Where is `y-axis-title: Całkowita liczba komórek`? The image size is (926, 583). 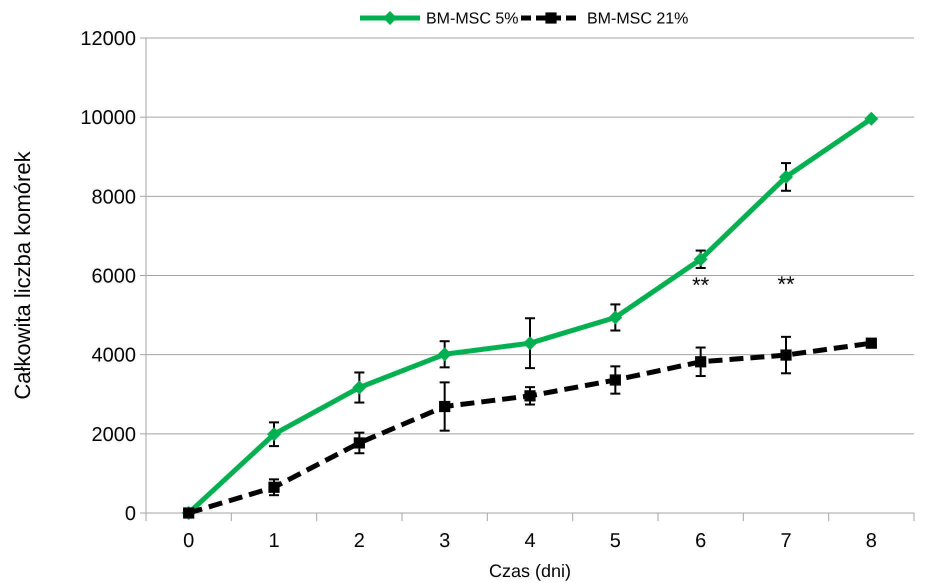 y-axis-title: Całkowita liczba komórek is located at coordinates (22, 275).